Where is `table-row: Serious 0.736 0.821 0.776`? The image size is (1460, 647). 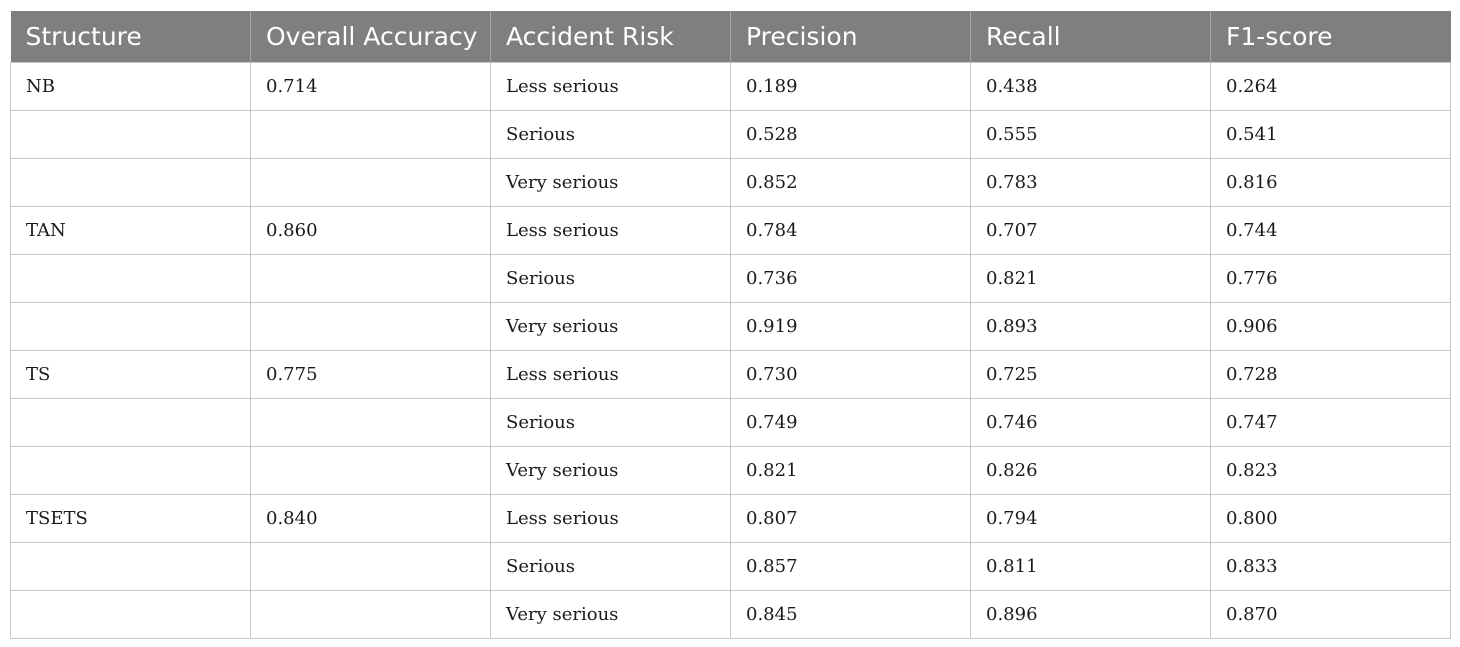 table-row: Serious 0.736 0.821 0.776 is located at coordinates (730, 278).